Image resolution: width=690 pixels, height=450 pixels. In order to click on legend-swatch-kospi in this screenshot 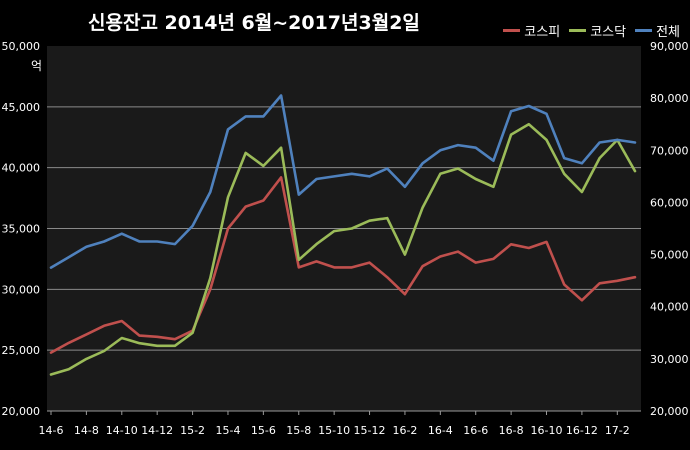, I will do `click(512, 30)`.